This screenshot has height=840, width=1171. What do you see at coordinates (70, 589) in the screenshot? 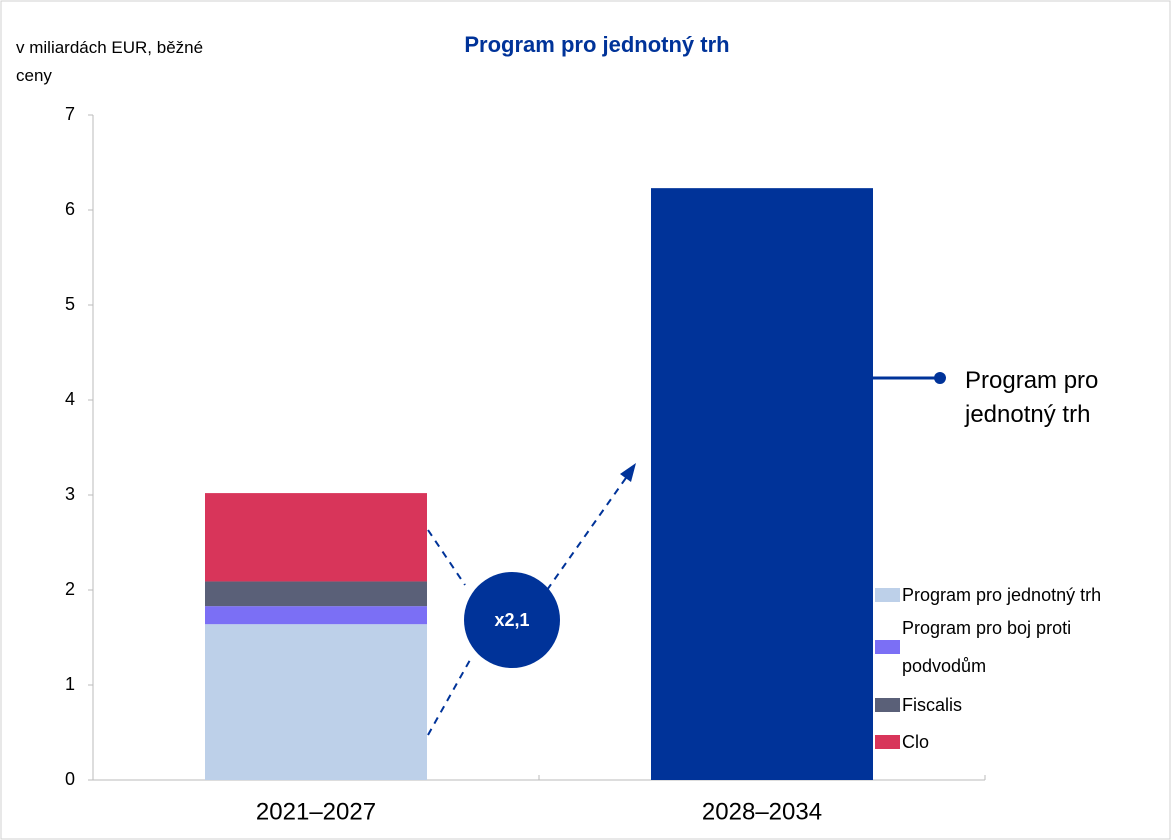
I see `y-tick-label: 2` at bounding box center [70, 589].